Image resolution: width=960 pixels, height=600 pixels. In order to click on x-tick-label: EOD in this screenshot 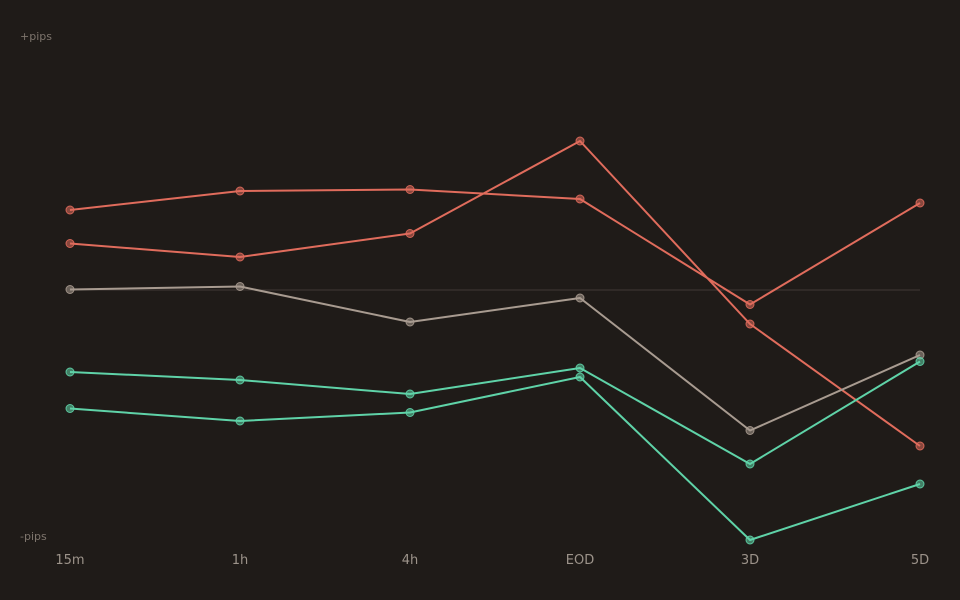, I will do `click(580, 560)`.